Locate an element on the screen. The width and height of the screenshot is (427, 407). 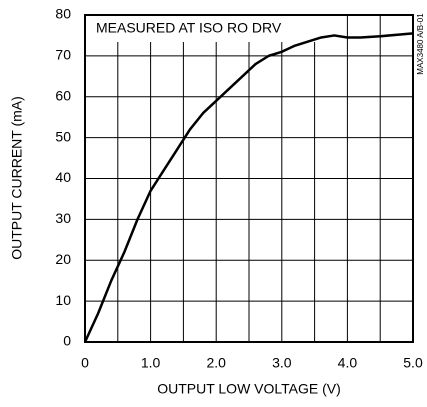
y-tick-label: 70 is located at coordinates (63, 55).